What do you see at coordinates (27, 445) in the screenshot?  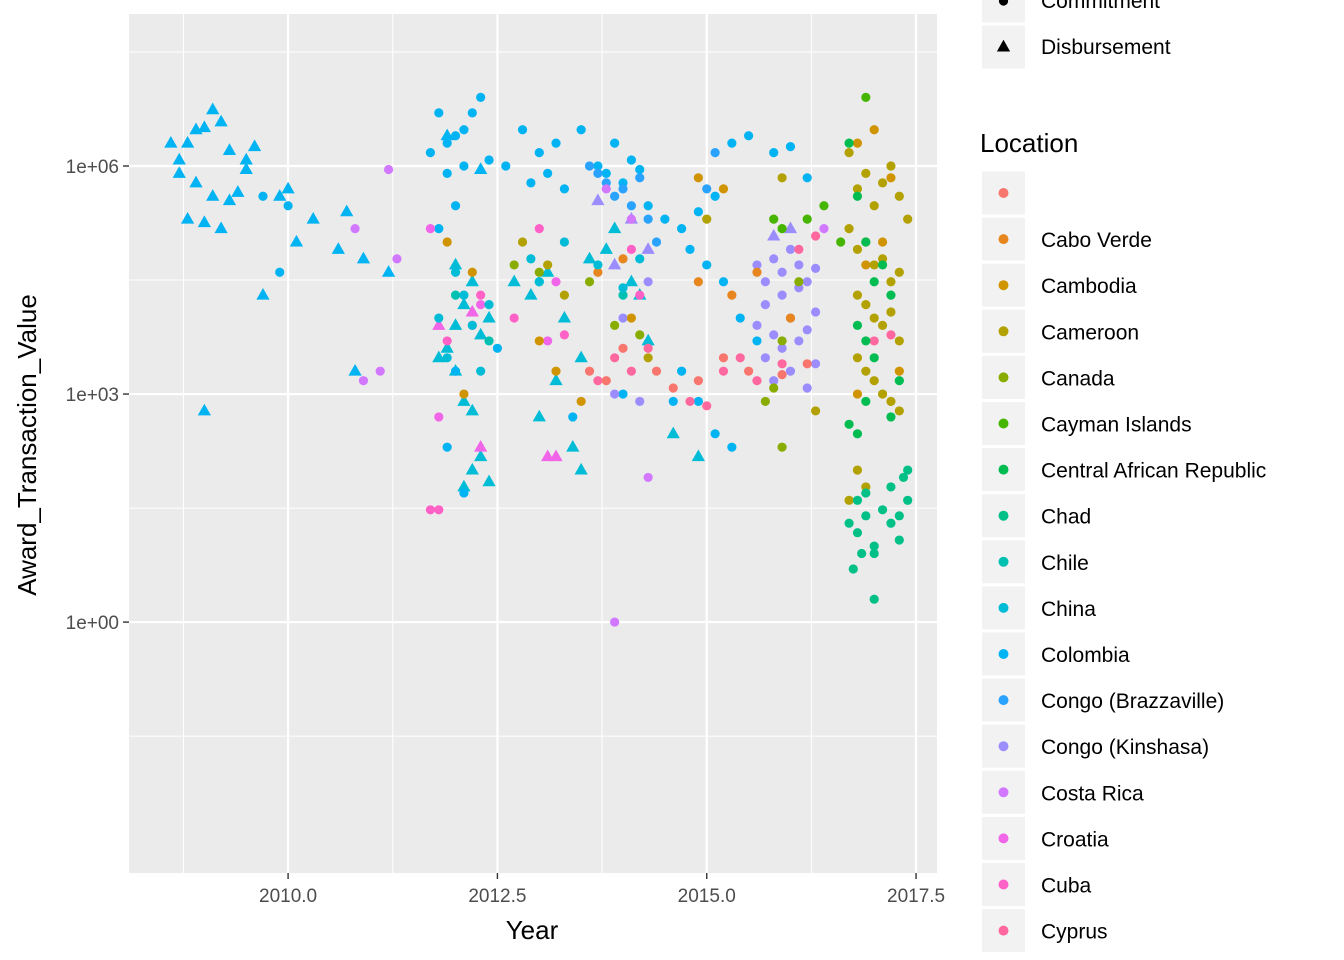 I see `y-axis-title: Award_Transaction_Value` at bounding box center [27, 445].